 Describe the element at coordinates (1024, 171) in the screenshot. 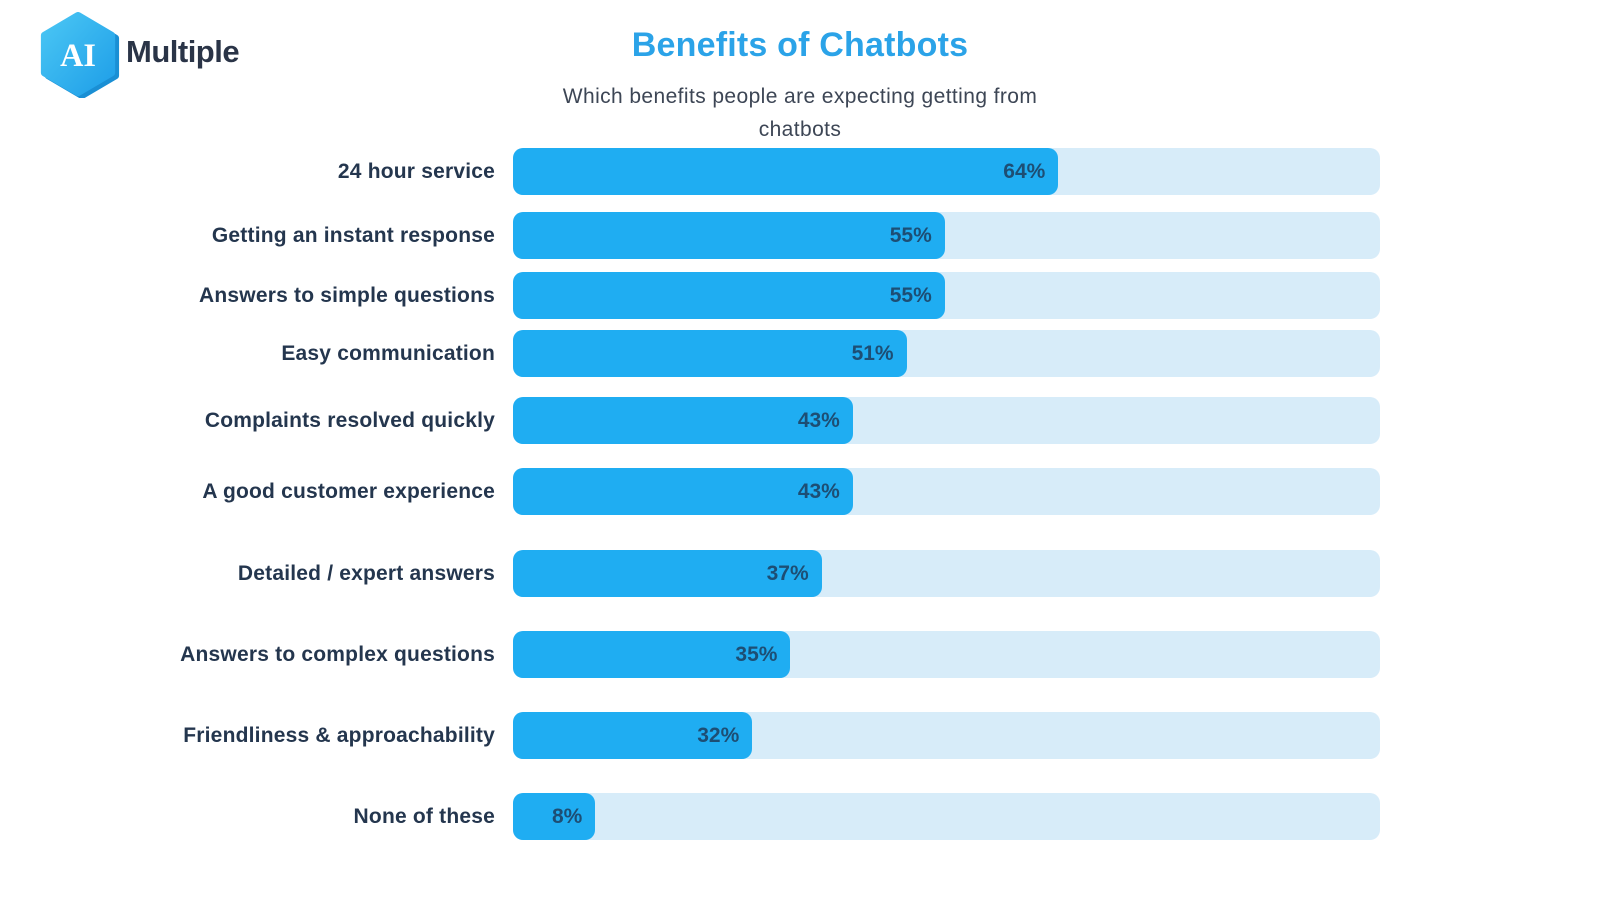

I see `value-label: 64%` at that location.